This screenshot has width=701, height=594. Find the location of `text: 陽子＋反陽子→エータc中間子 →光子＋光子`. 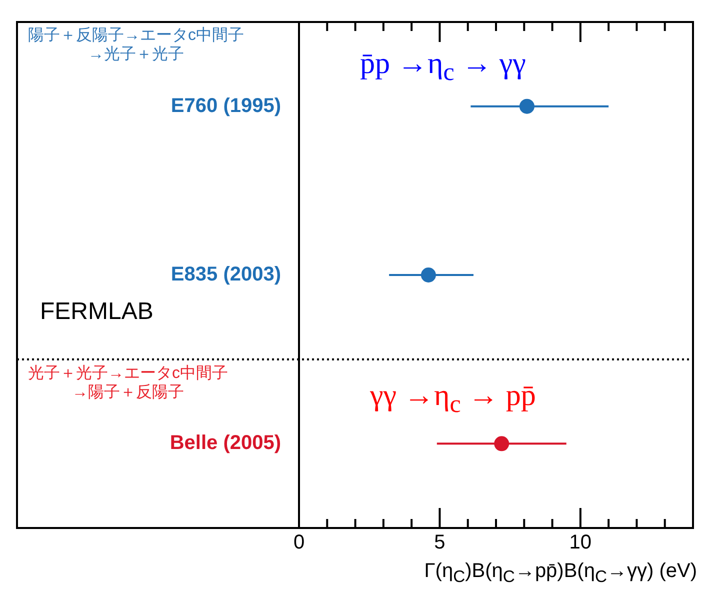

text: 陽子＋反陽子→エータc中間子 →光子＋光子 is located at coordinates (136, 45).